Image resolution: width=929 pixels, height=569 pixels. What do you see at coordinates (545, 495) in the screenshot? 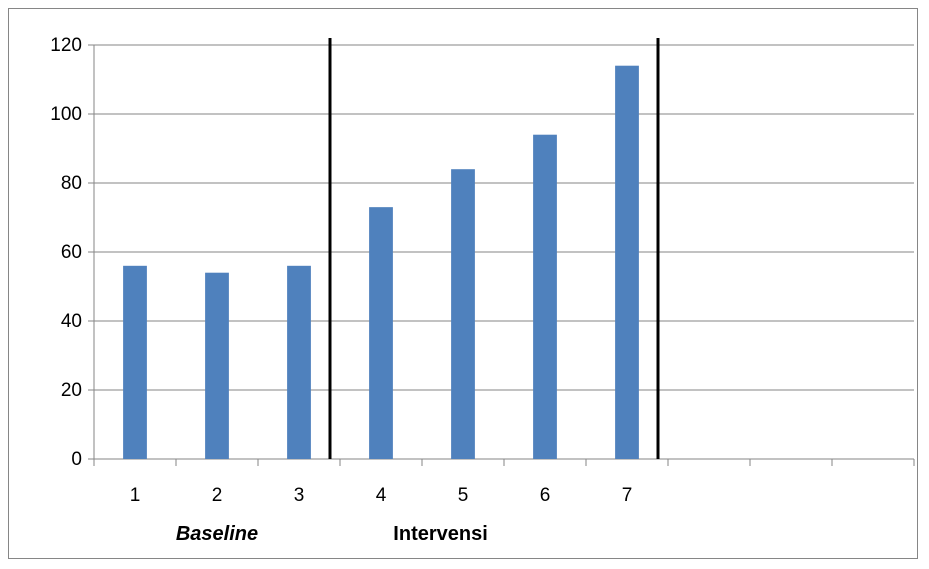
I see `x-tick-label-6: 6` at bounding box center [545, 495].